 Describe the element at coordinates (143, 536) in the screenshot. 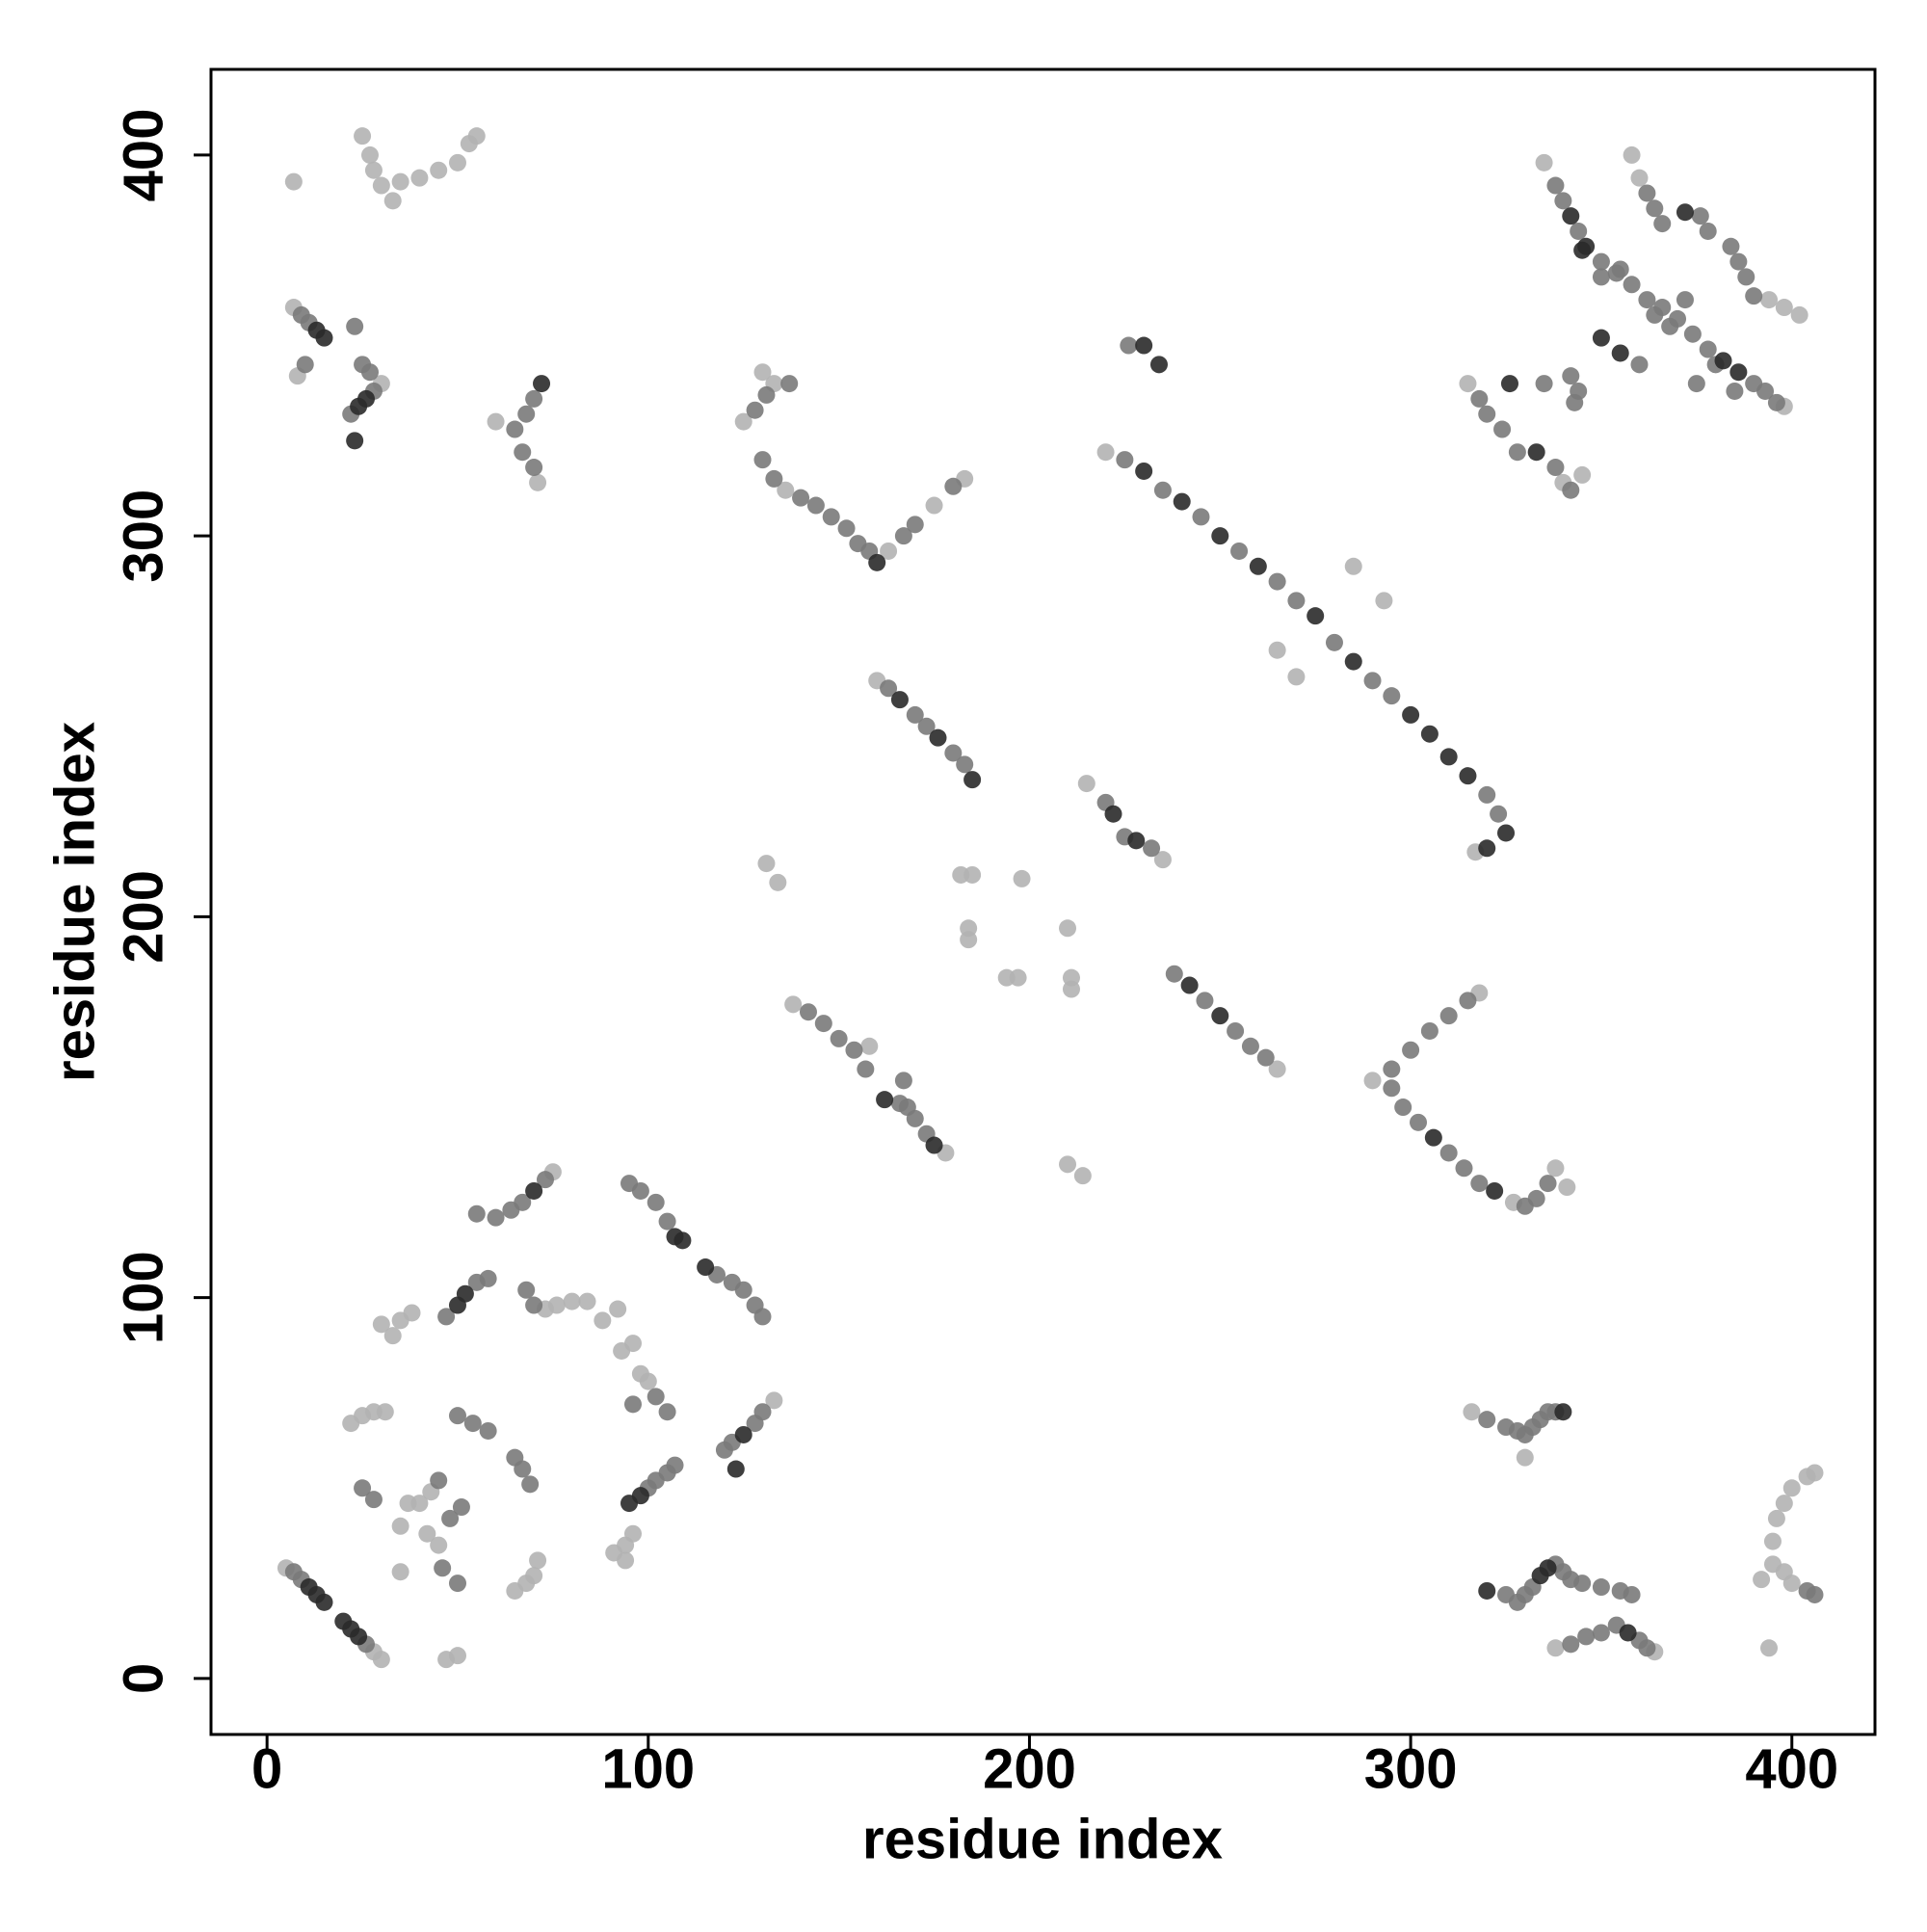

I see `y-tick-label: 300` at that location.